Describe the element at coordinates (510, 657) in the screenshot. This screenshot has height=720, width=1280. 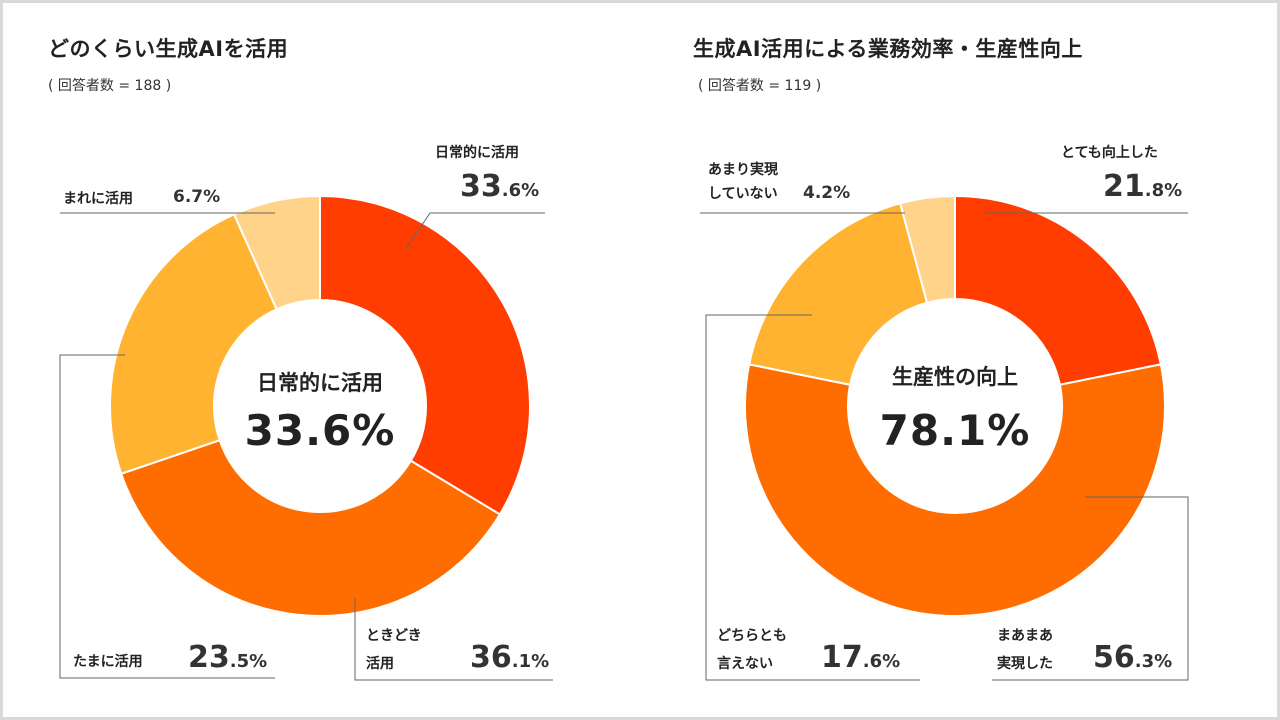
I see `value-sometimes: 36.1%` at that location.